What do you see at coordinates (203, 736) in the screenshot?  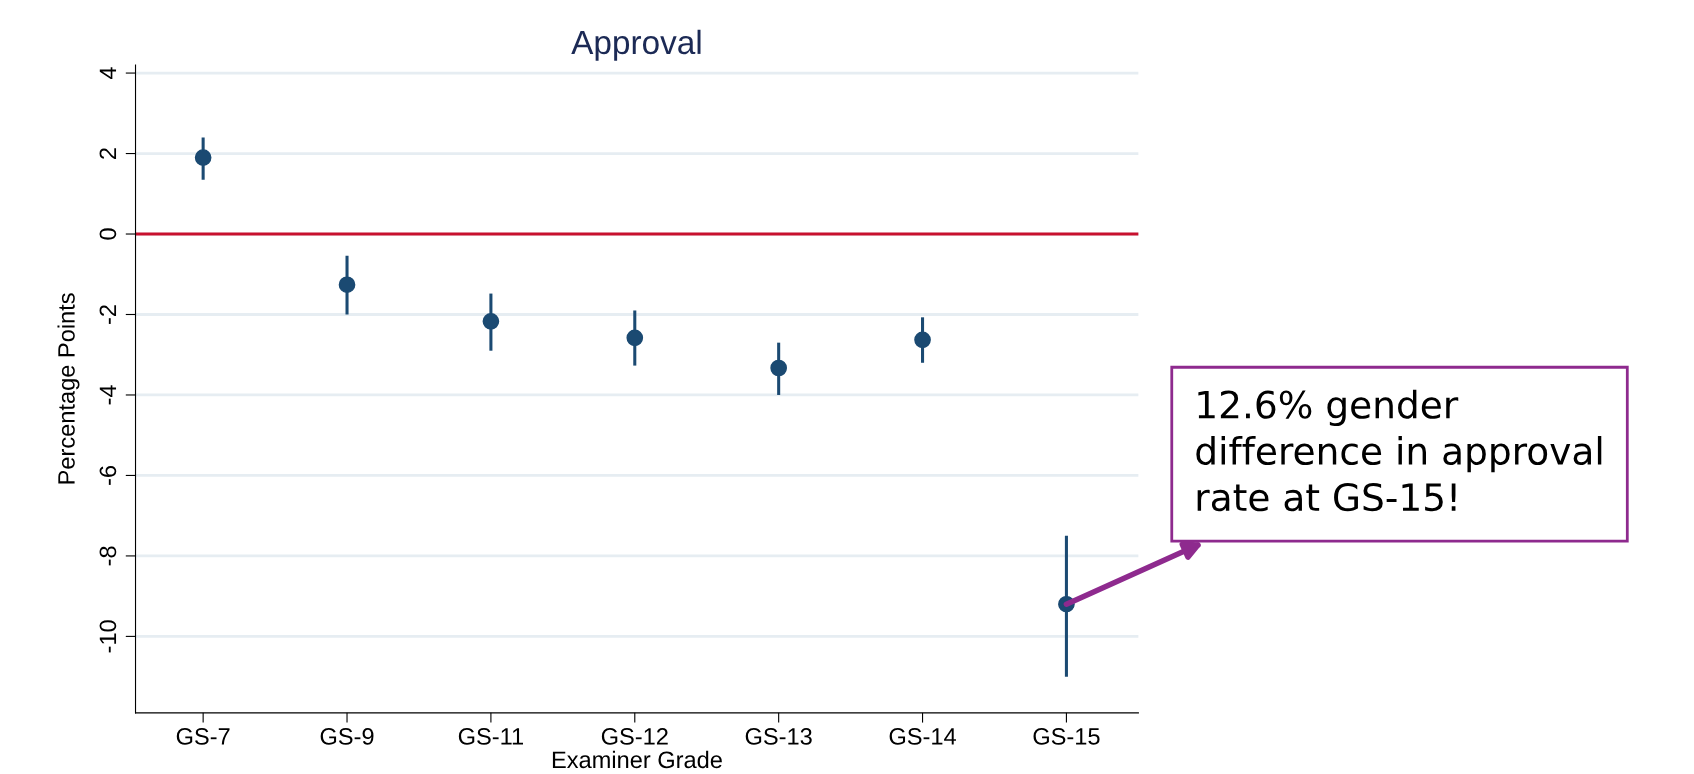 I see `x-tick-label: GS-7` at bounding box center [203, 736].